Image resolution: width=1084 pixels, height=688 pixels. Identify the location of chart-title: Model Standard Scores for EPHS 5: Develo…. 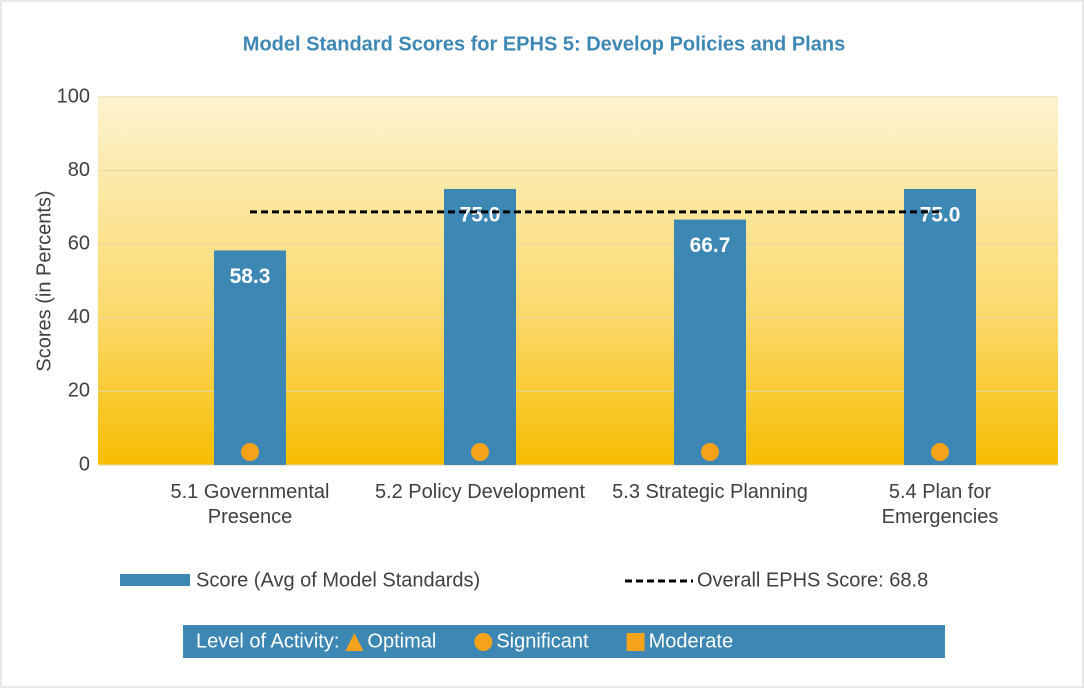
(544, 44).